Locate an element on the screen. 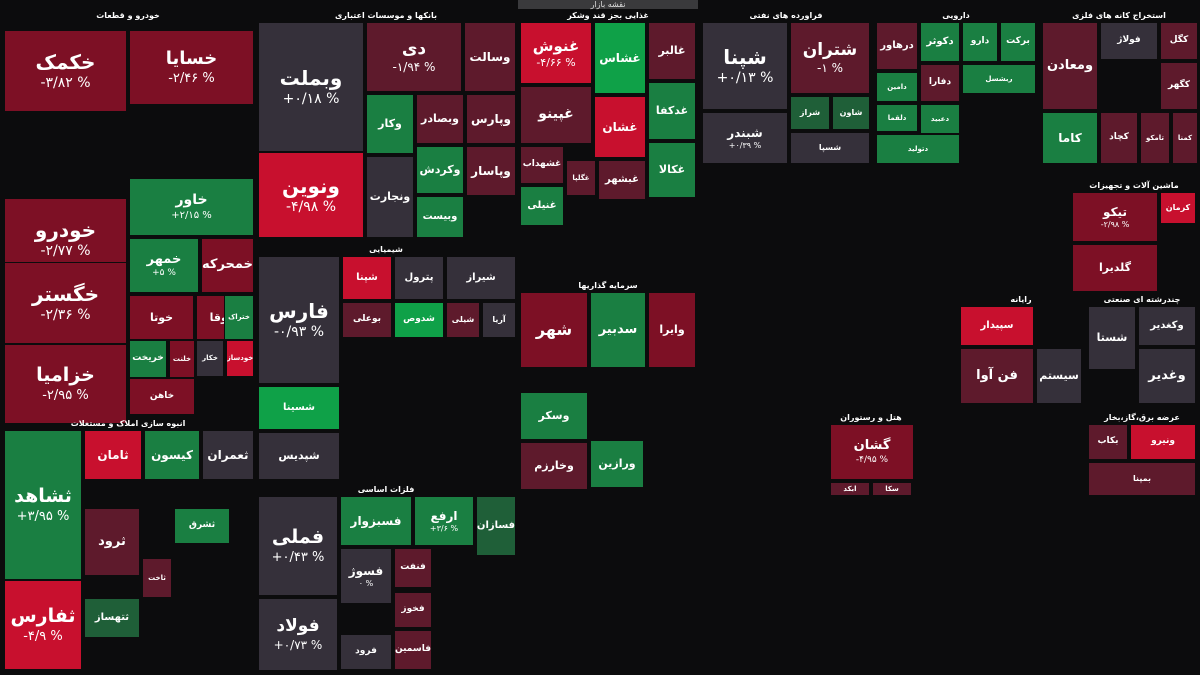 The height and width of the screenshot is (675, 1200). stock-tile: فارس -۰/۹۳ % is located at coordinates (299, 320).